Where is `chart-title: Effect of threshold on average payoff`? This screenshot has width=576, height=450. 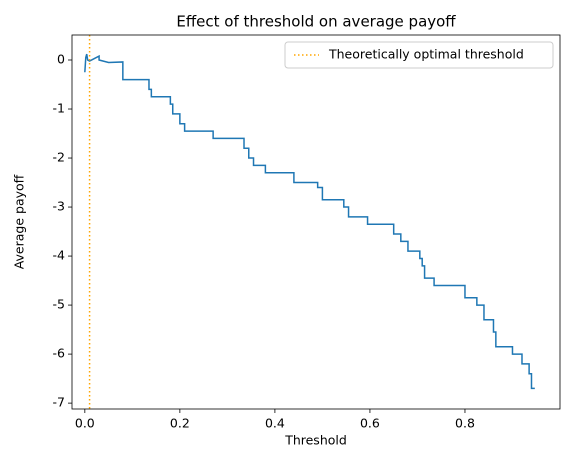
chart-title: Effect of threshold on average payoff is located at coordinates (316, 22).